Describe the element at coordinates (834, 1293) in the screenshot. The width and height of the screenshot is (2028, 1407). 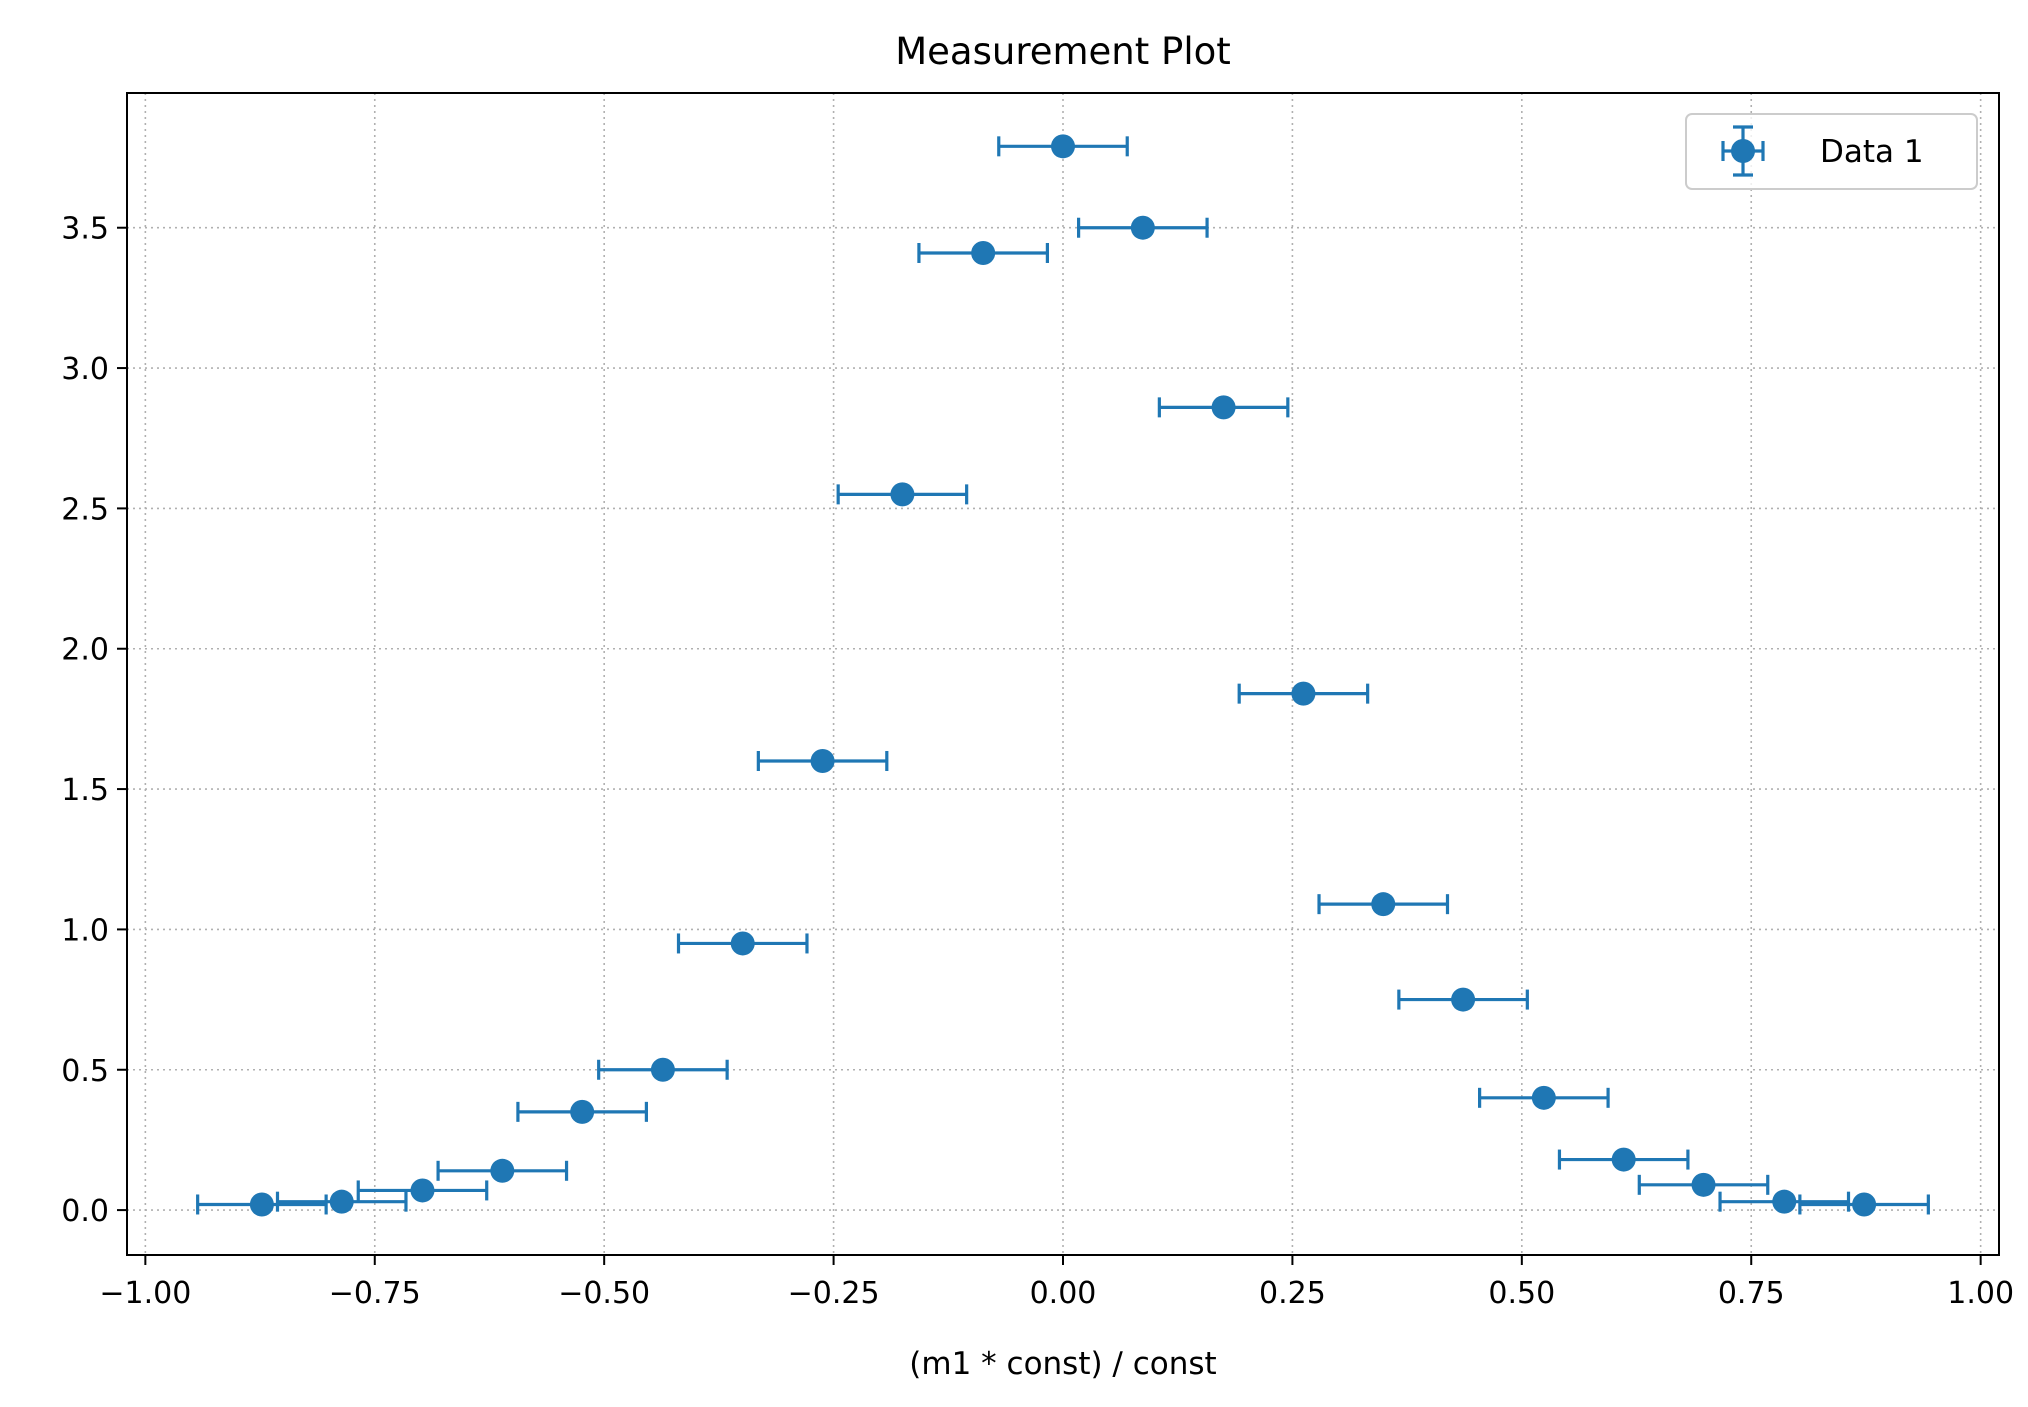
I see `x-tick-label: −0.25` at that location.